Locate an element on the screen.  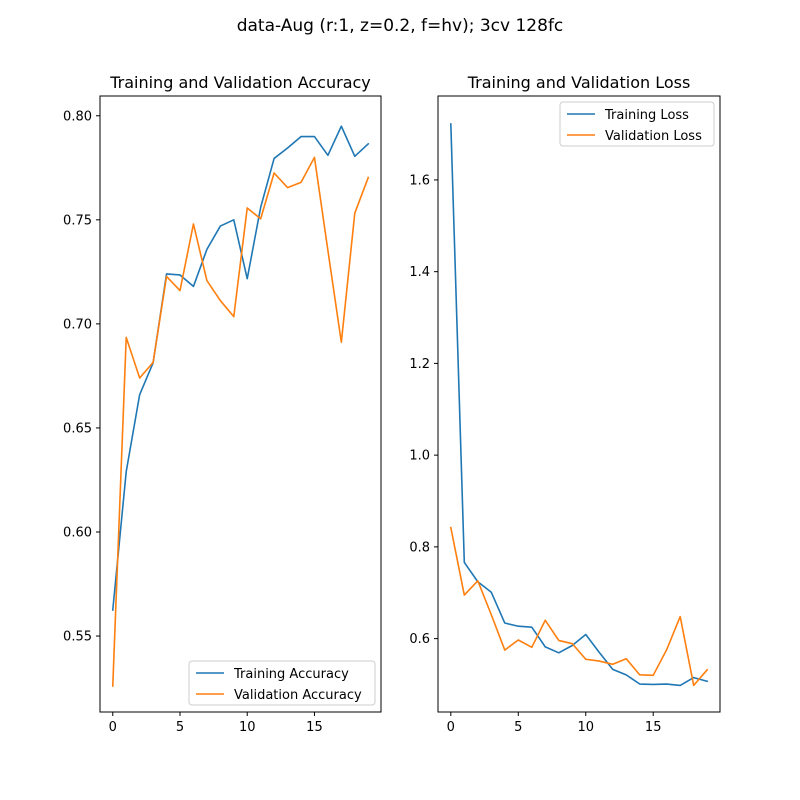
loss-chart-title: Training and Validation Loss is located at coordinates (579, 82).